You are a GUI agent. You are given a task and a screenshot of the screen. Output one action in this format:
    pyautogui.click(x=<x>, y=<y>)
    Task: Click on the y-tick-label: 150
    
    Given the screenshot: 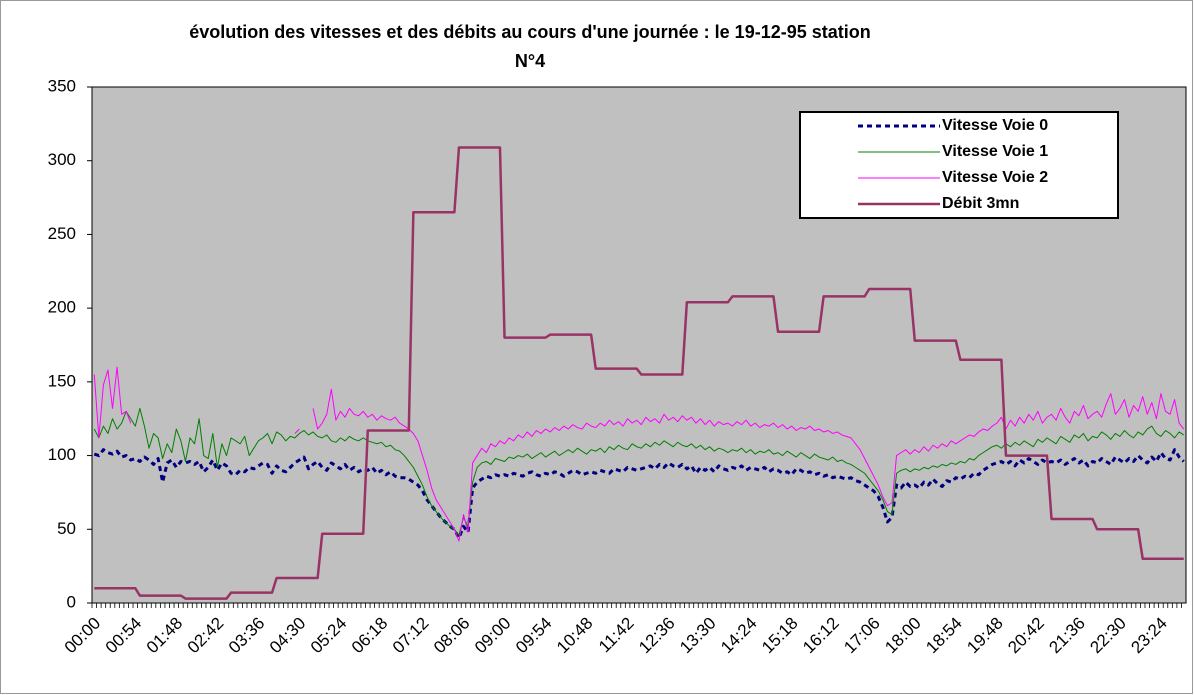 What is the action you would take?
    pyautogui.click(x=62, y=380)
    